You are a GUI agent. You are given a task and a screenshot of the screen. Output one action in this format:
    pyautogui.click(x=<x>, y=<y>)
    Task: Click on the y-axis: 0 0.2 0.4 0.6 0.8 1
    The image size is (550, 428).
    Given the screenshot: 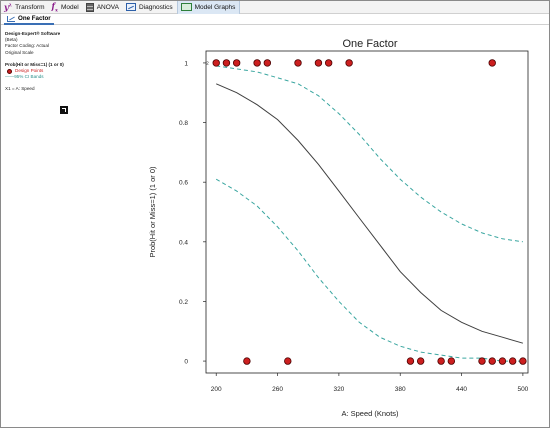 What is the action you would take?
    pyautogui.click(x=192, y=213)
    